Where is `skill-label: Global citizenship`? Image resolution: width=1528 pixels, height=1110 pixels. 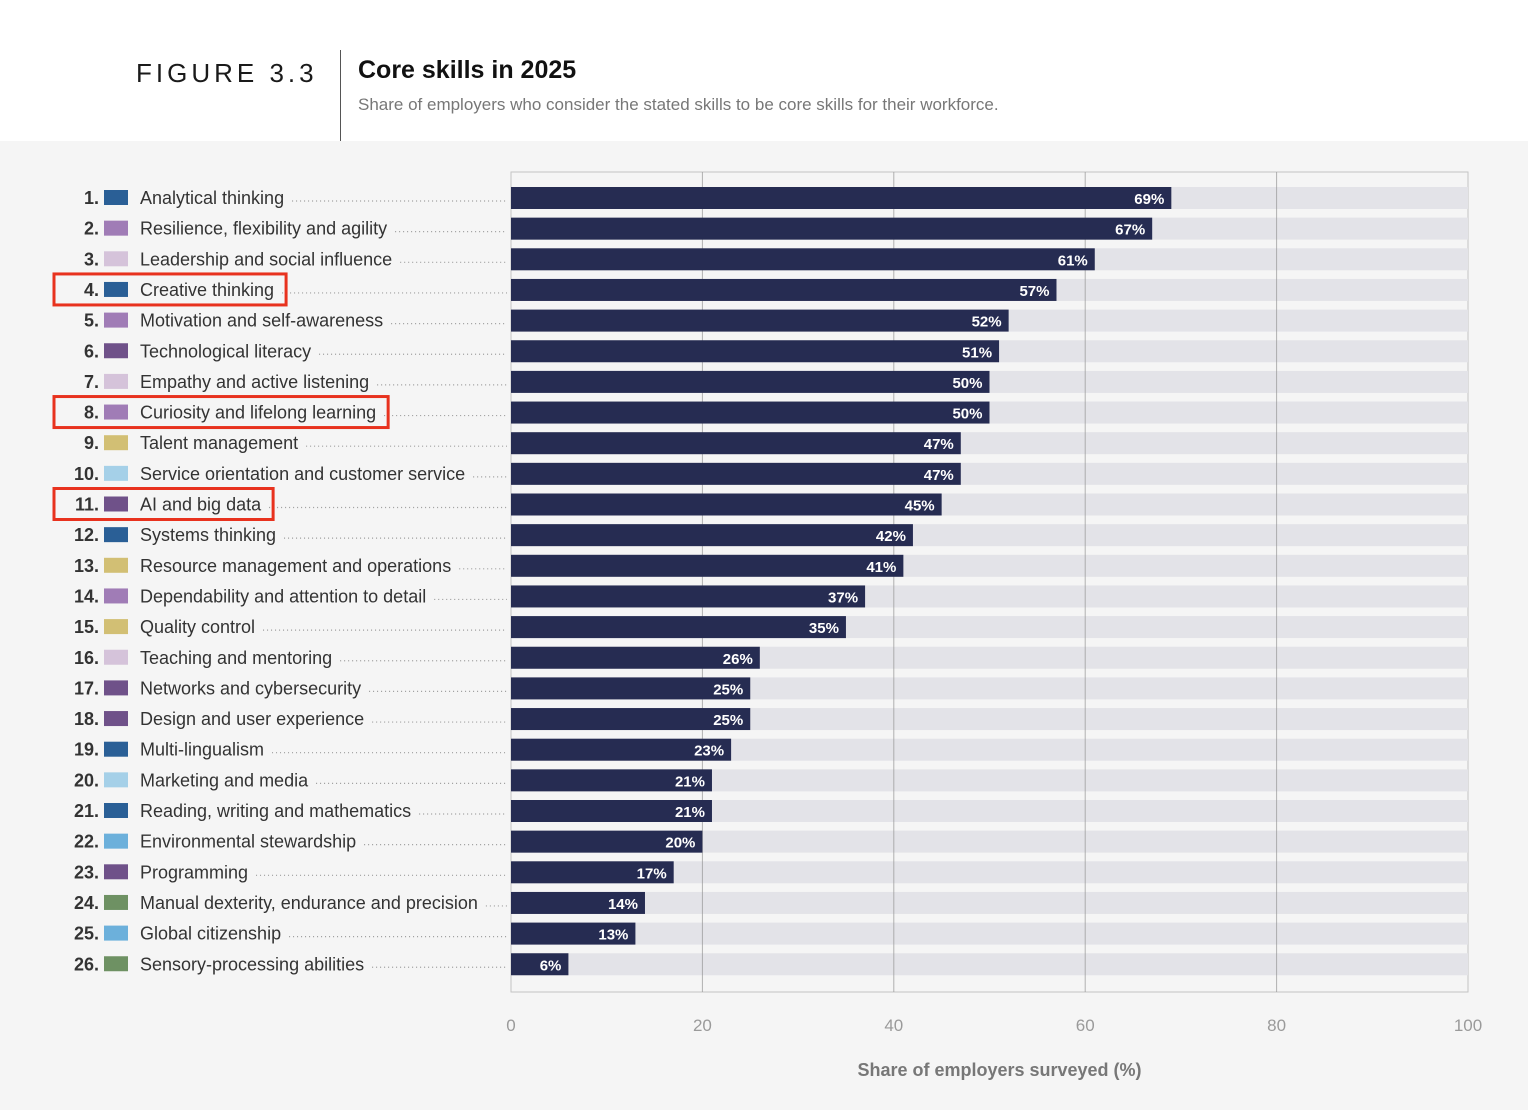
skill-label: Global citizenship is located at coordinates (210, 934).